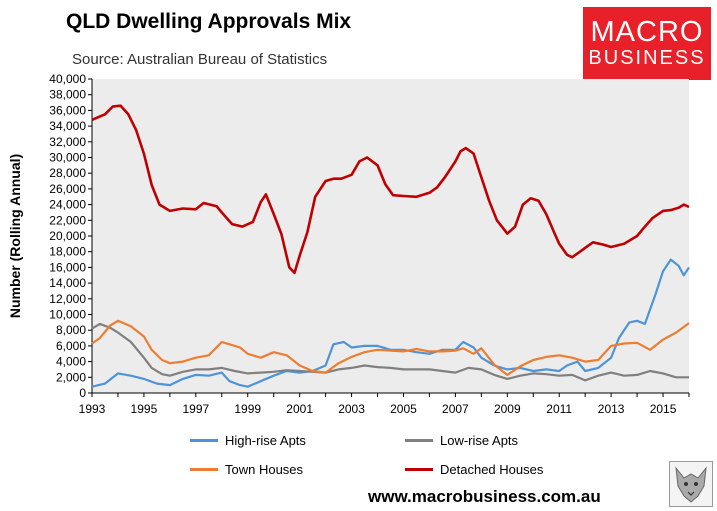 This screenshot has height=511, width=717. Describe the element at coordinates (15, 236) in the screenshot. I see `y-axis-label: Number (Rolling Annual)` at that location.